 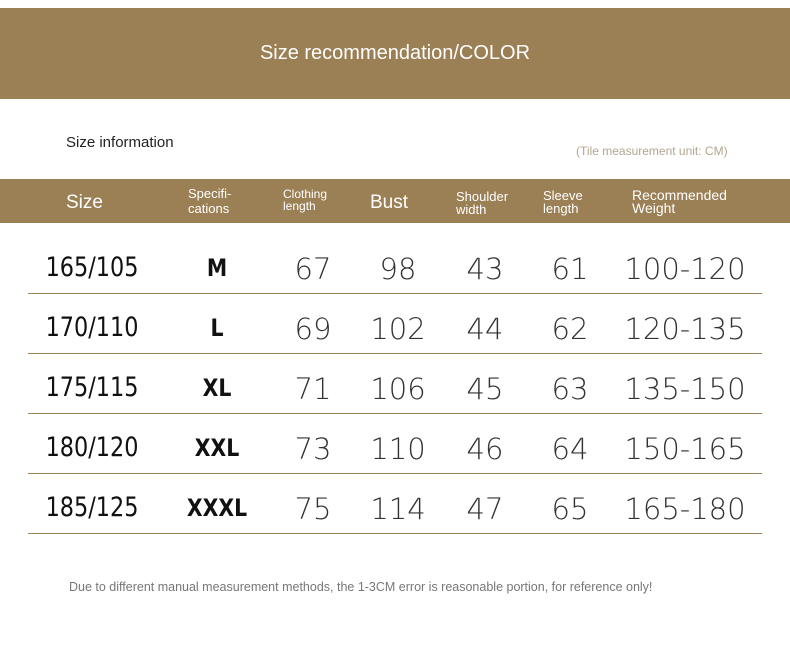 What do you see at coordinates (389, 202) in the screenshot?
I see `header-bust: Bust` at bounding box center [389, 202].